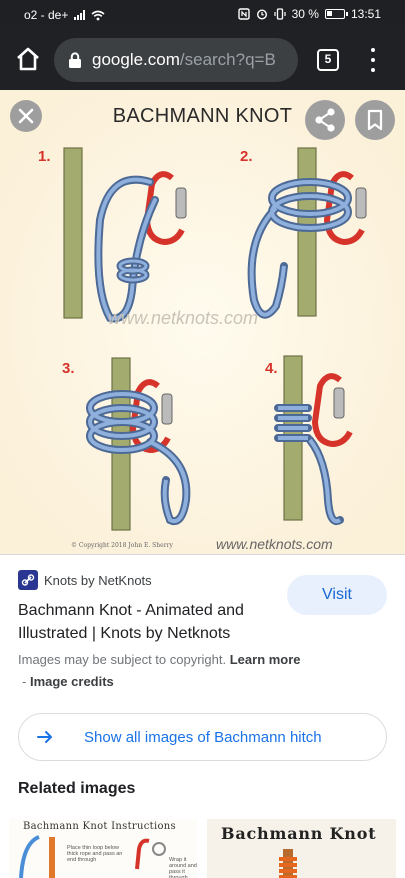 The image size is (405, 878). I want to click on show-all-label: Show all images of Bachmann hitch, so click(203, 737).